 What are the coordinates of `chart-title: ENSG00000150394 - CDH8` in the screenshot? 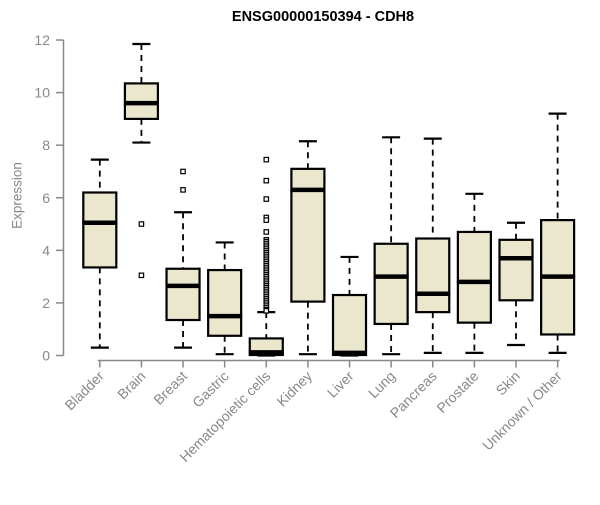 It's located at (323, 17).